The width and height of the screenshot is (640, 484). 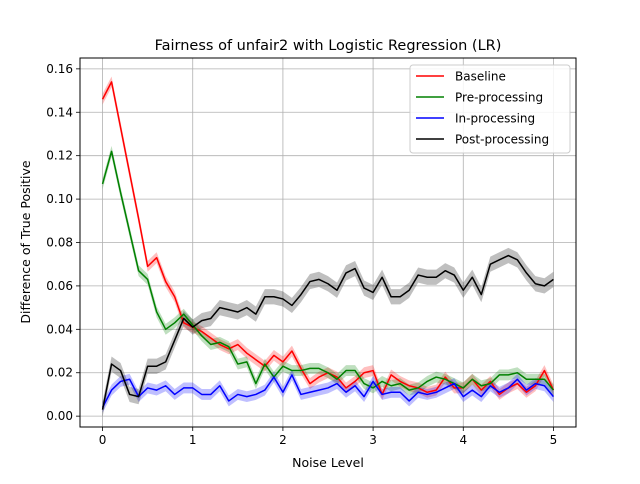 I want to click on legend-item-in-processing: In-processing, so click(x=475, y=119).